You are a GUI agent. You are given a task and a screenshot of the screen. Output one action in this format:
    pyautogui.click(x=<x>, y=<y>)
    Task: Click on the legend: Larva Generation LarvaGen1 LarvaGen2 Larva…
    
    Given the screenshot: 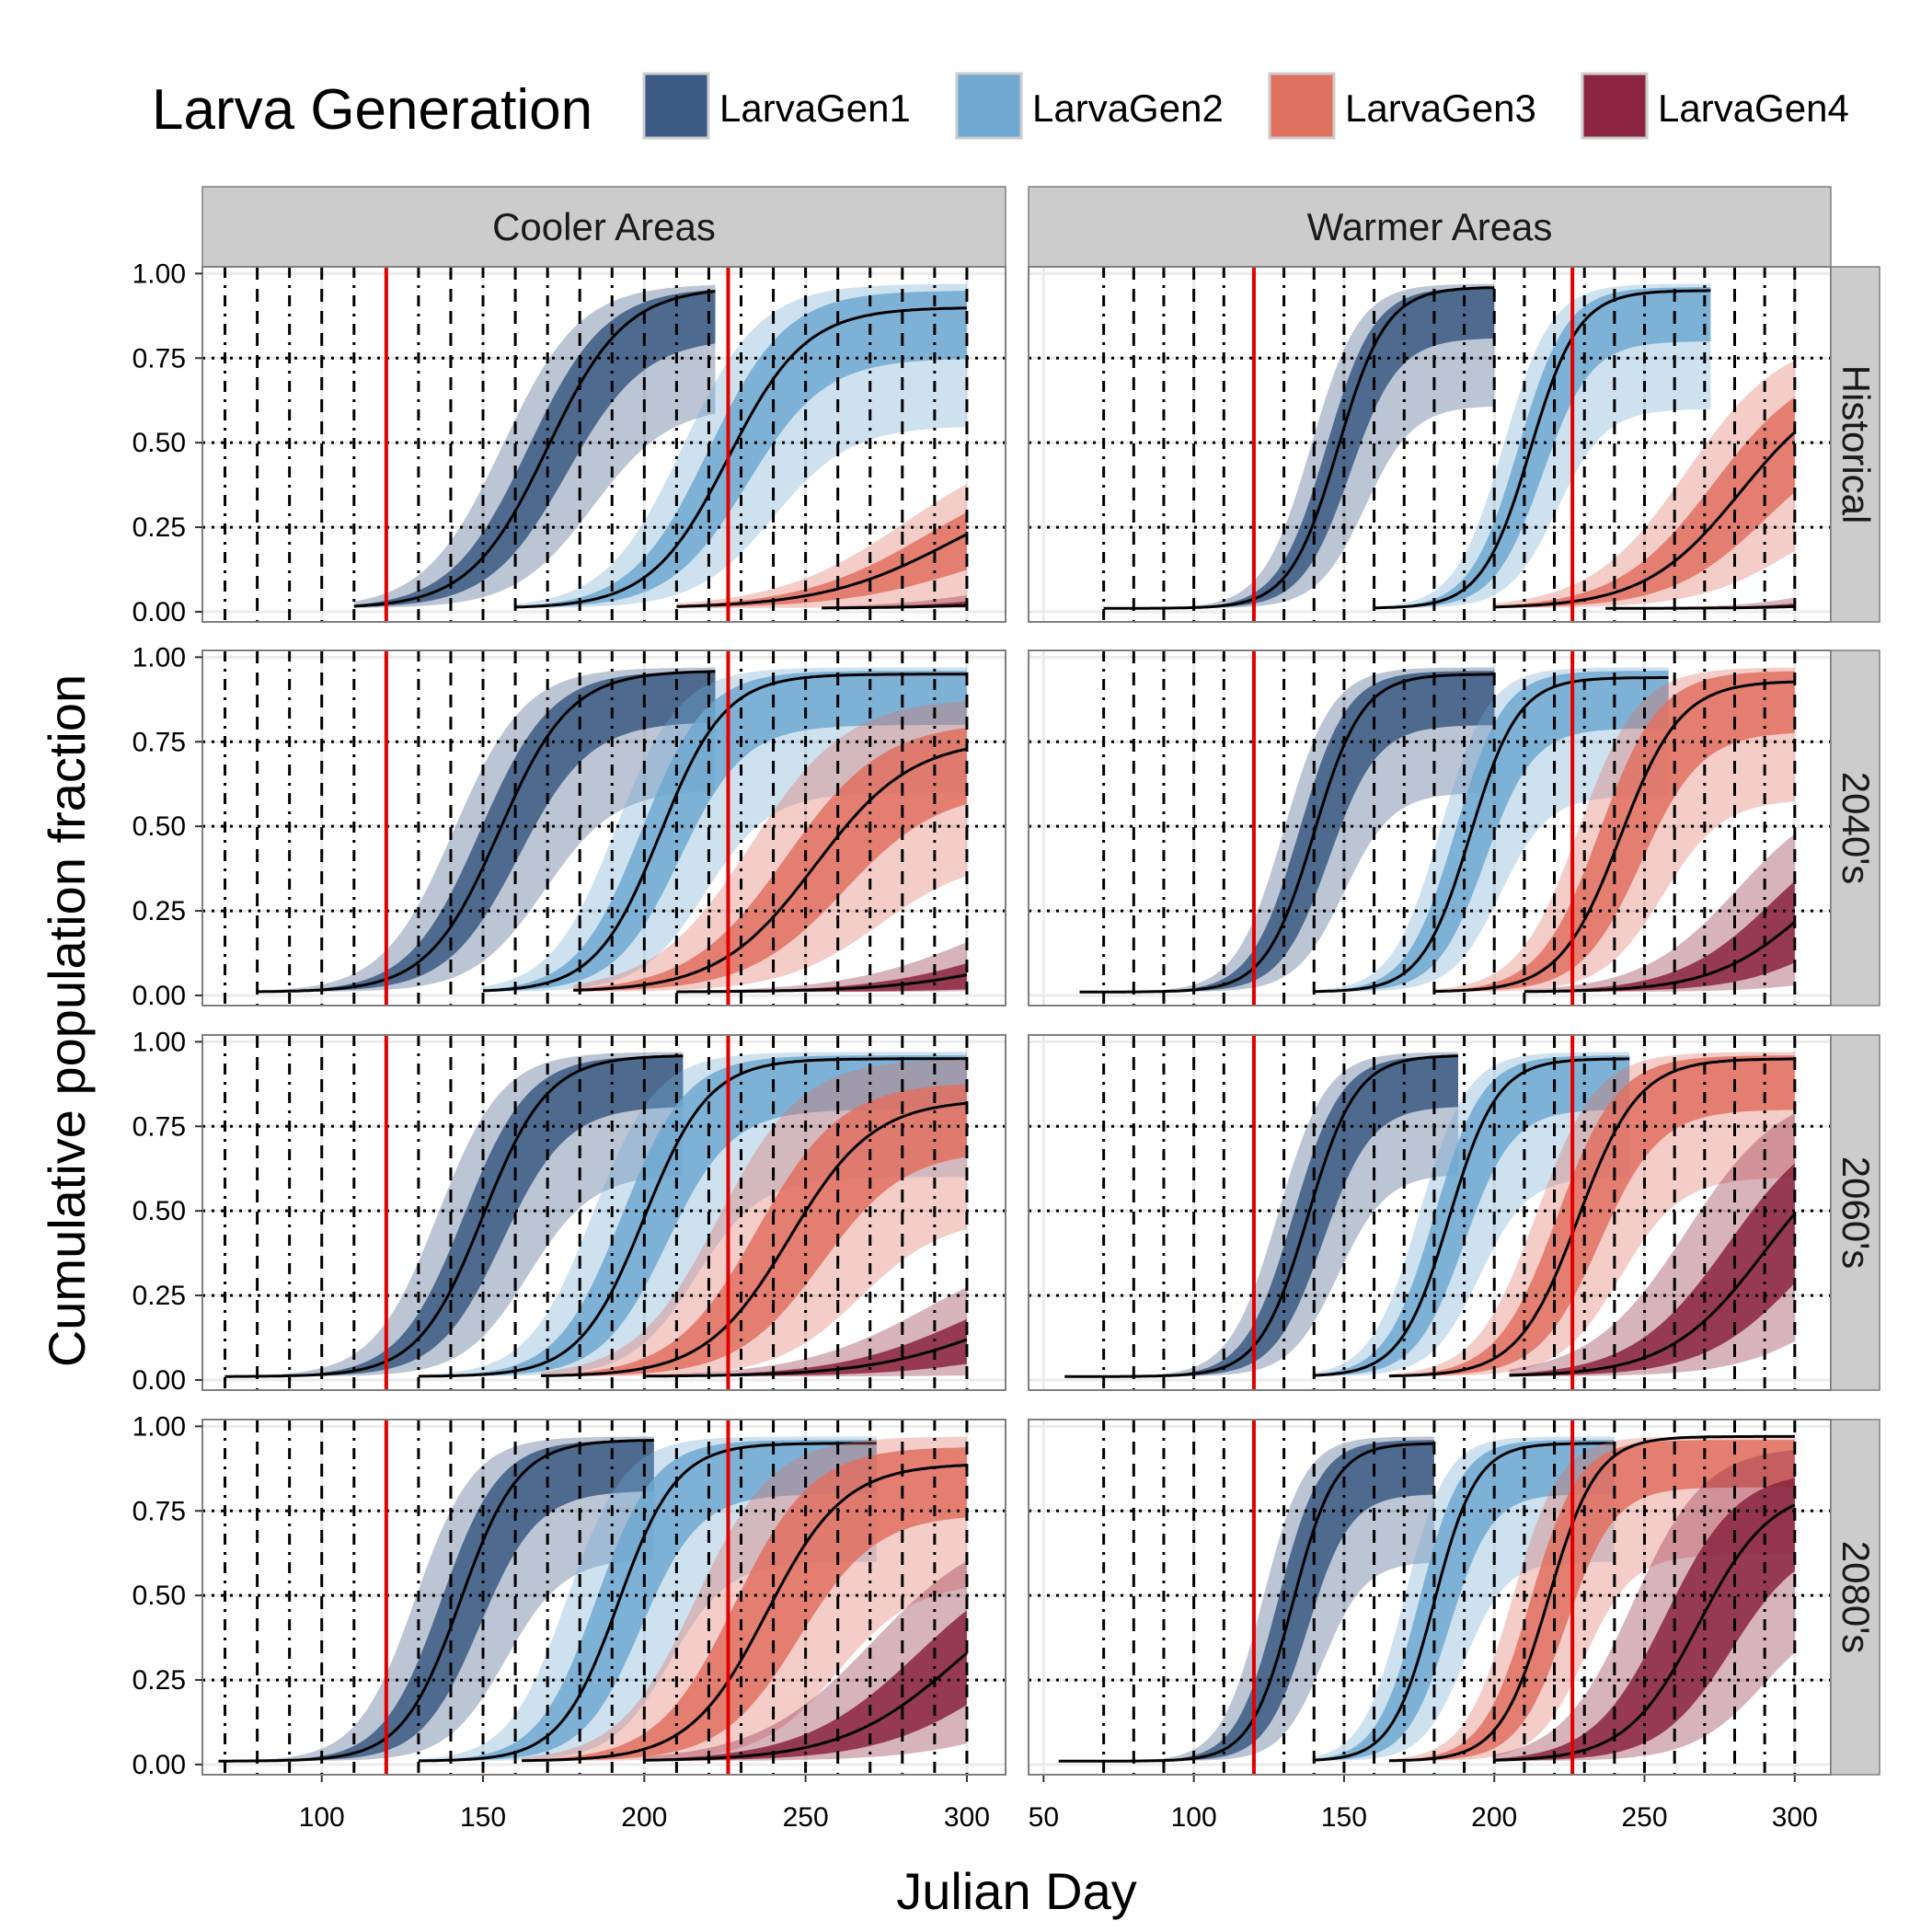 What is the action you would take?
    pyautogui.click(x=1000, y=107)
    